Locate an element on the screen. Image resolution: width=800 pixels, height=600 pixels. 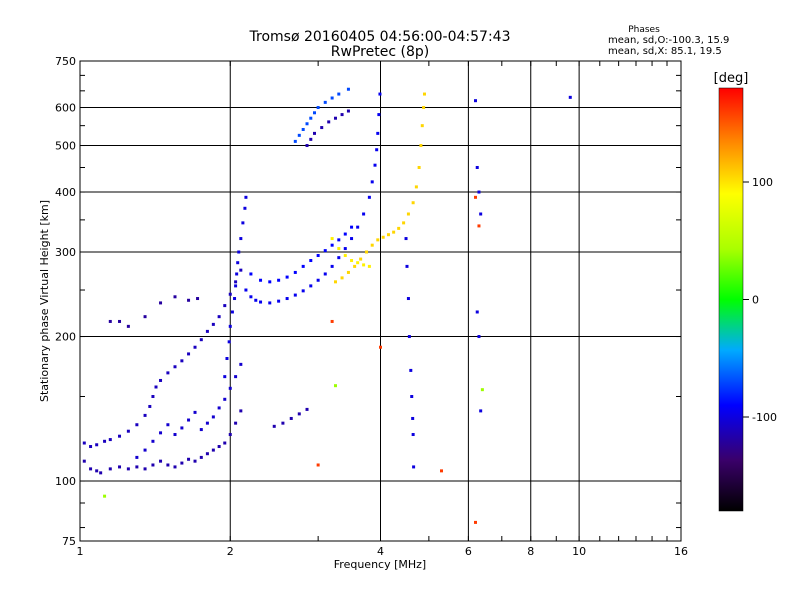
y-tick-label: 300 is located at coordinates (65, 252).